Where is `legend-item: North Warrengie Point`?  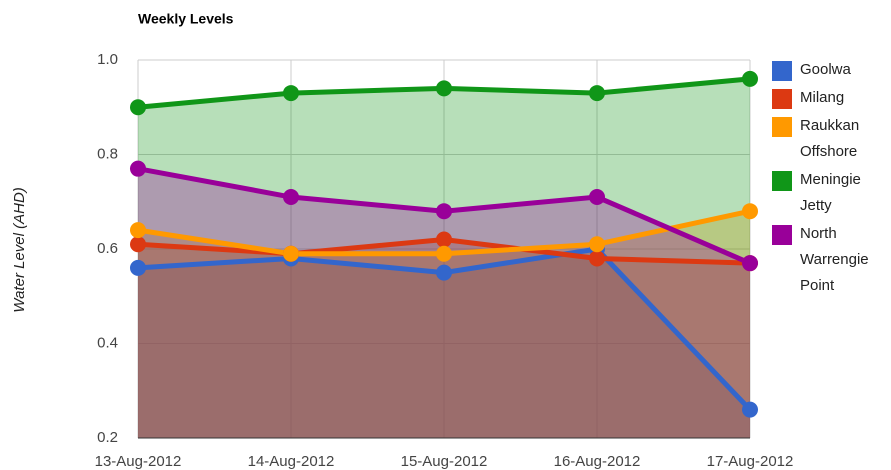
legend-item: North Warrengie Point is located at coordinates (827, 261).